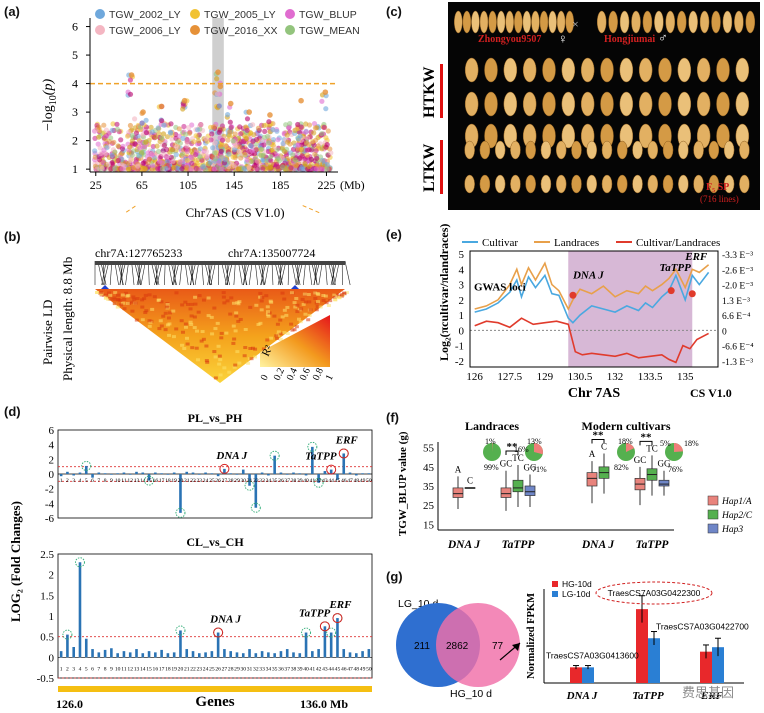  Describe the element at coordinates (691, 443) in the screenshot. I see `pie-percent: 18%` at that location.